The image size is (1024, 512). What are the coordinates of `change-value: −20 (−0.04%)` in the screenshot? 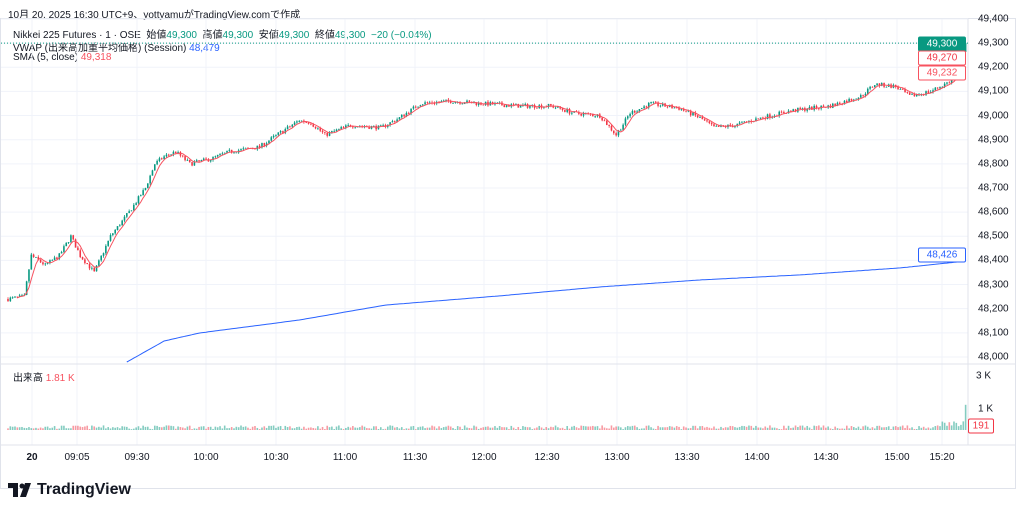 It's located at (401, 35).